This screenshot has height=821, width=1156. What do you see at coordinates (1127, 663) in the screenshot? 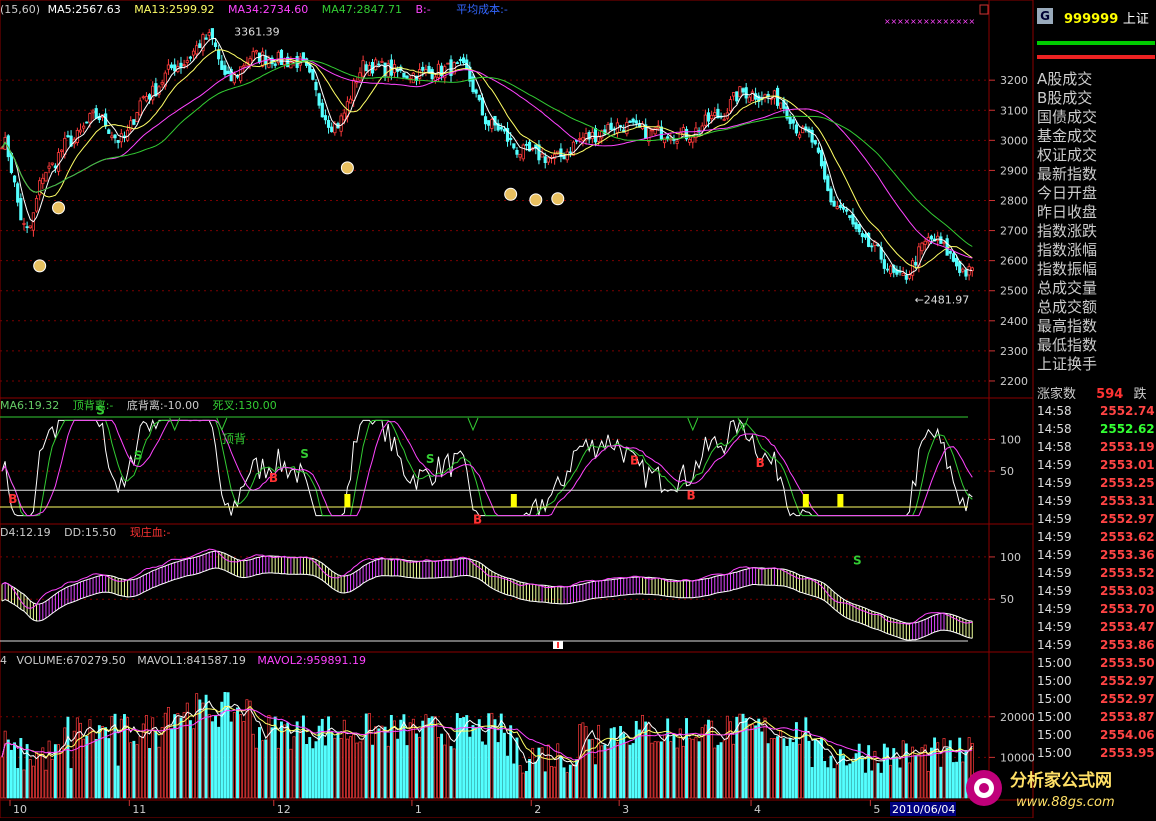
I see `tick-price: 2553.50` at bounding box center [1127, 663].